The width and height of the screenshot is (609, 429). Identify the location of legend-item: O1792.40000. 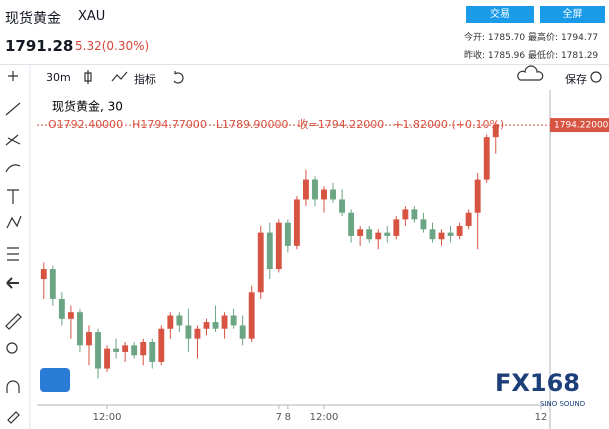
(85, 124).